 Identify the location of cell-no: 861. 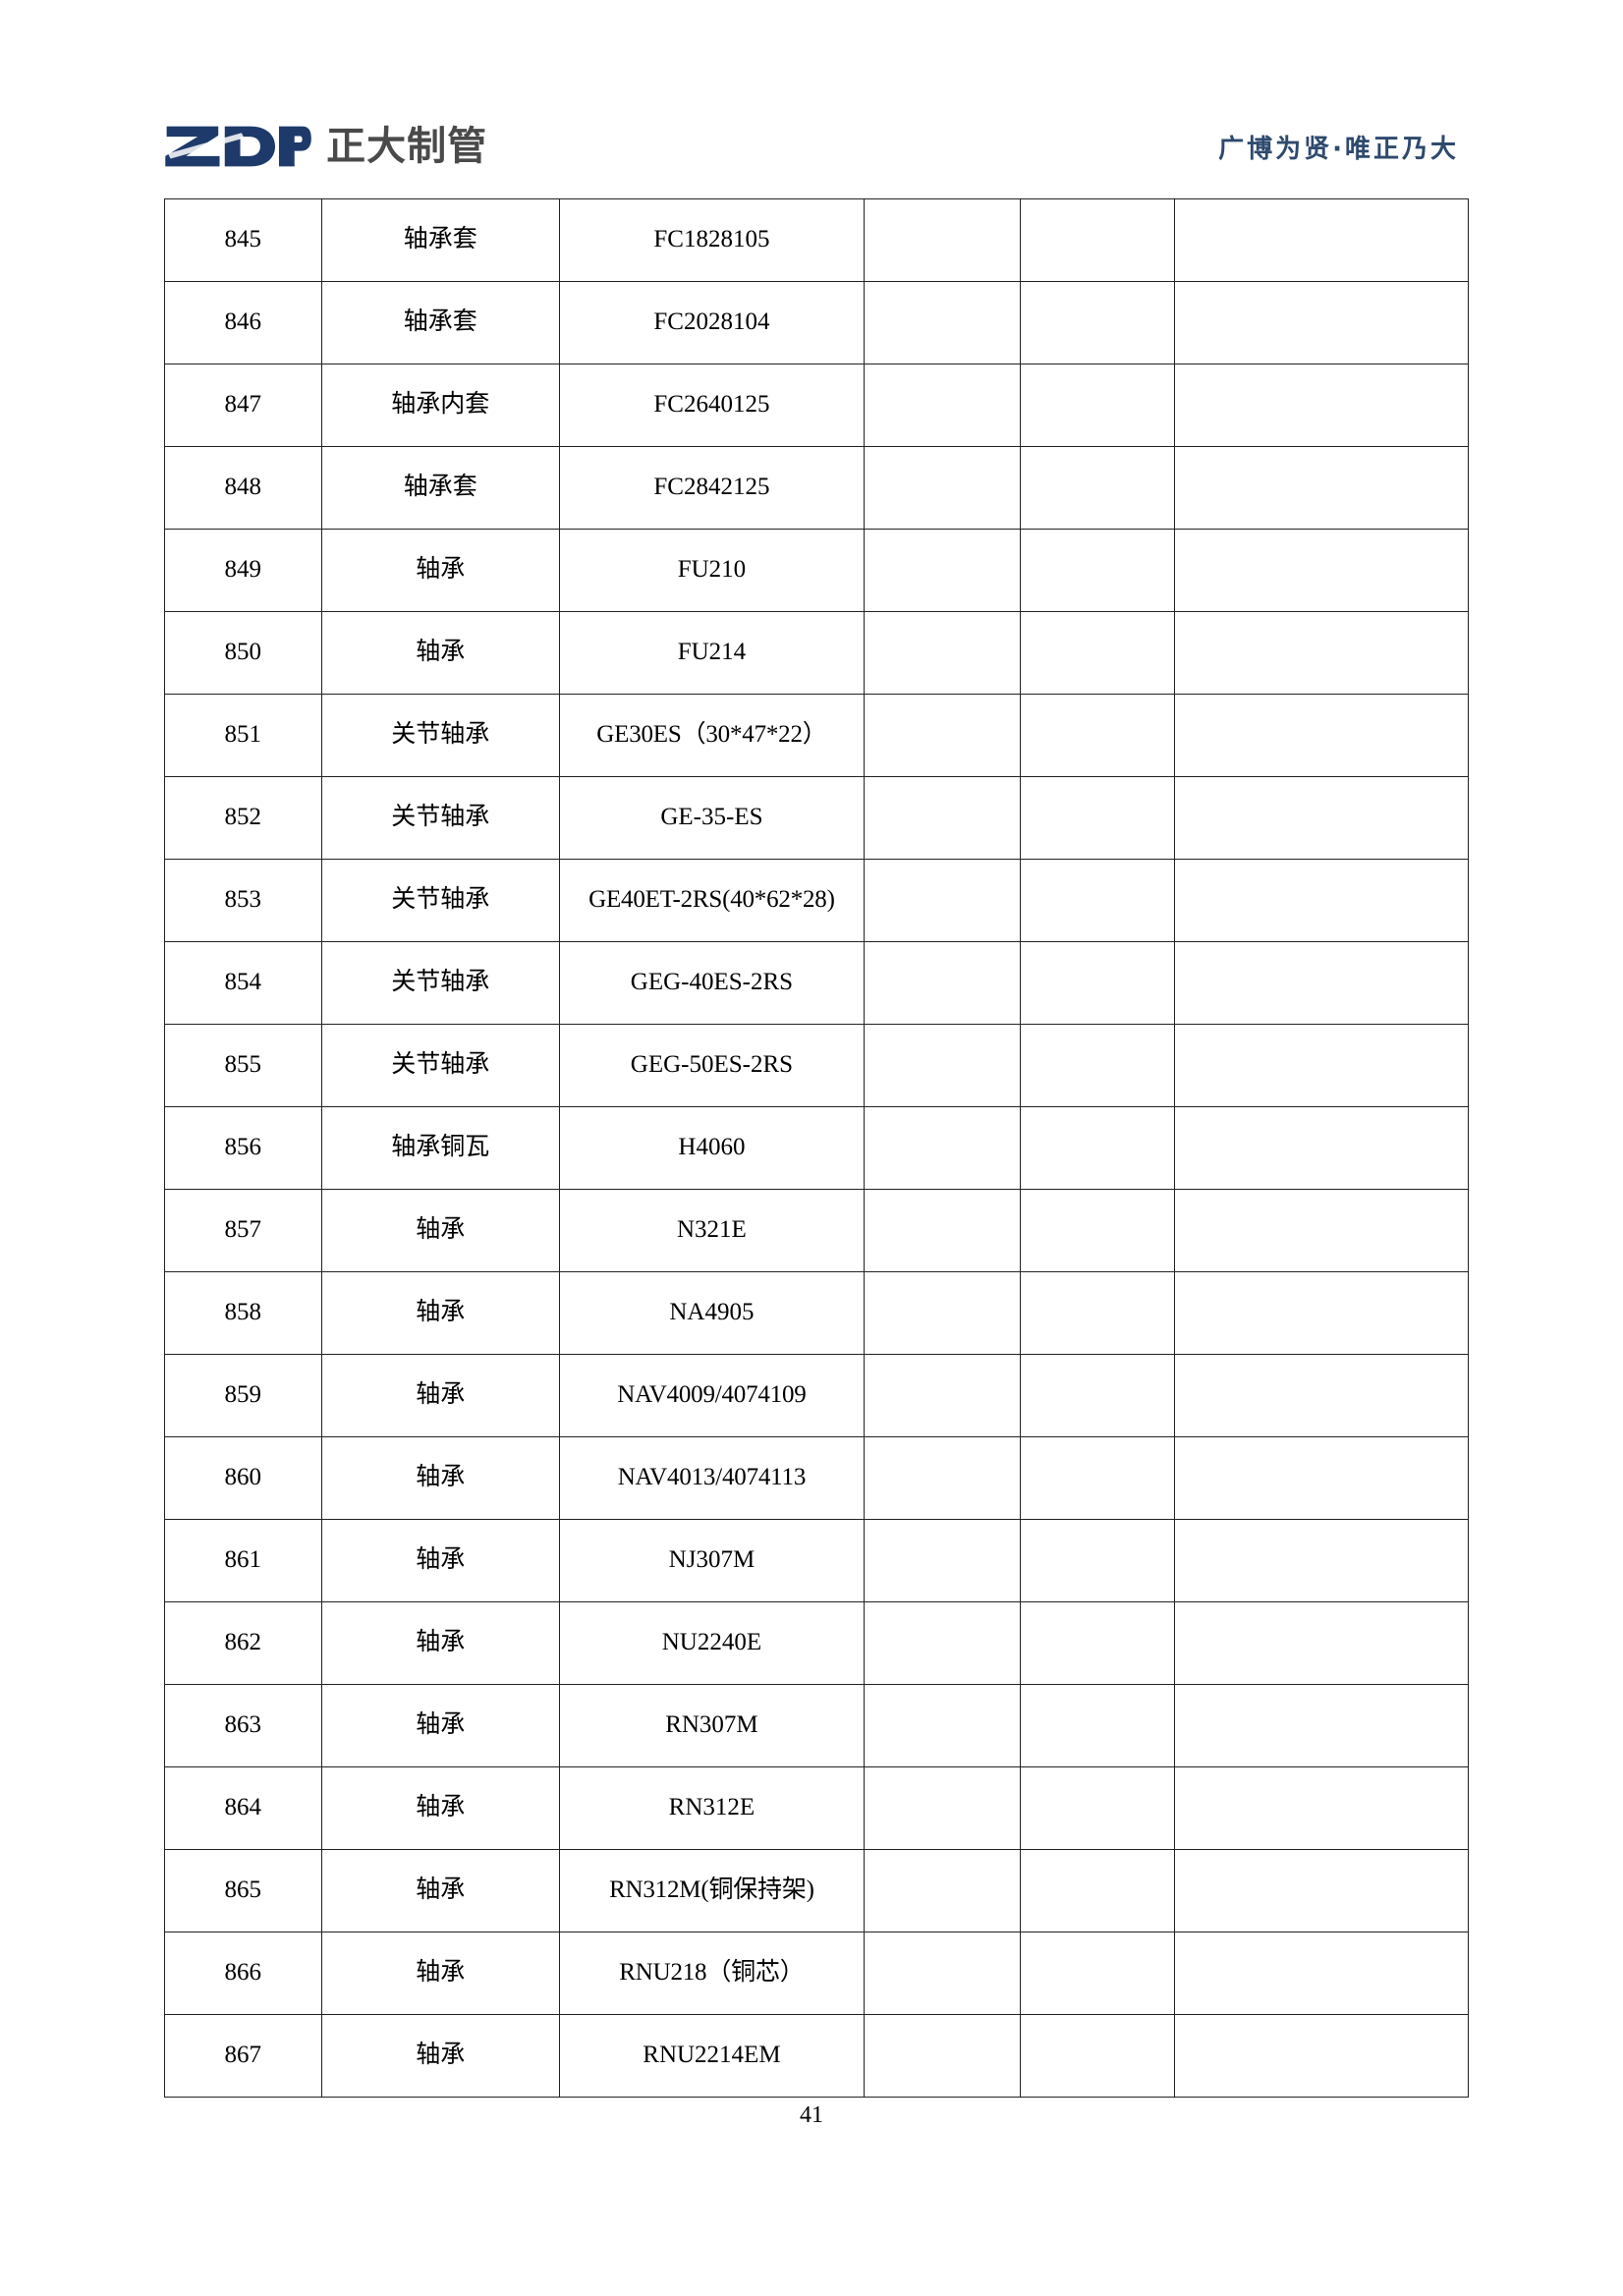
(243, 1560).